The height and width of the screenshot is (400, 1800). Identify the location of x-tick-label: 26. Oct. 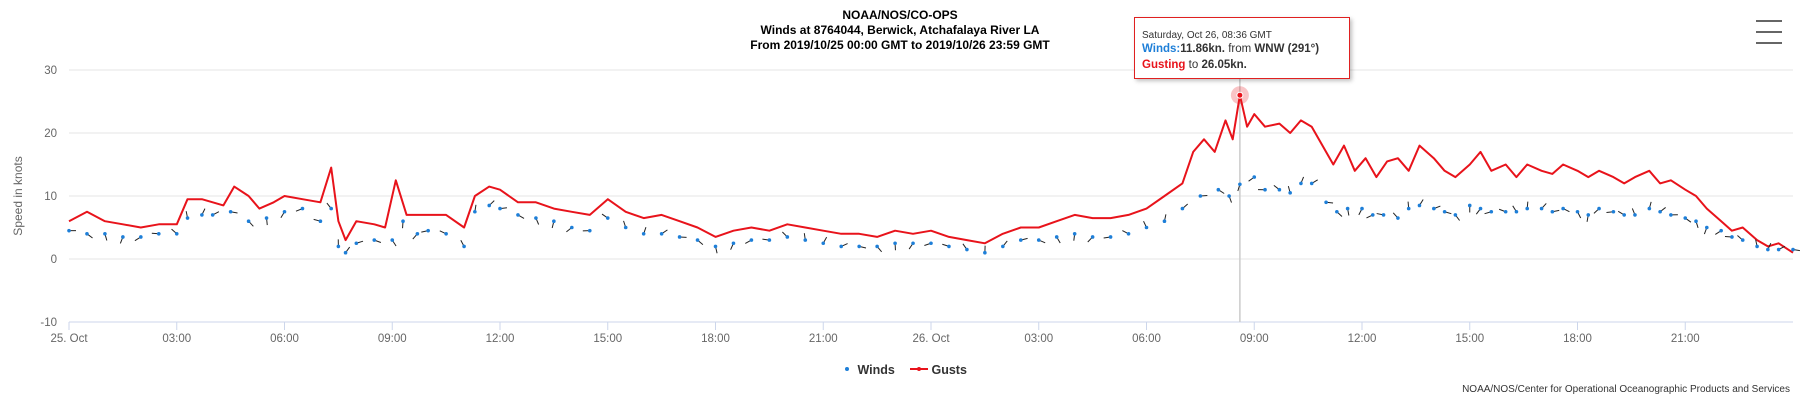
(931, 339).